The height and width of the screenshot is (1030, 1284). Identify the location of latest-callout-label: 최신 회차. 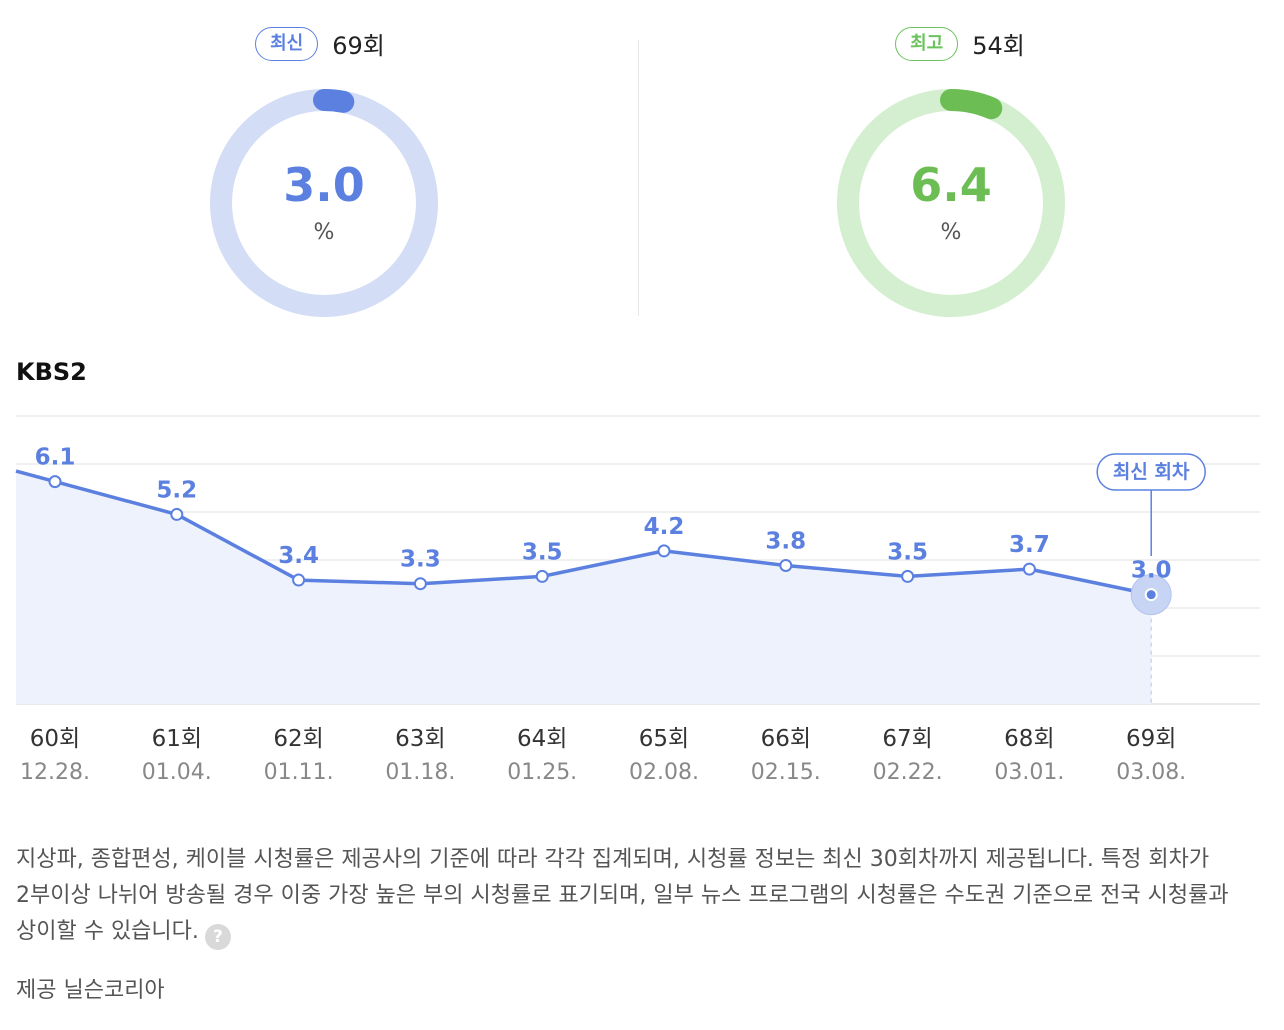
(1151, 472).